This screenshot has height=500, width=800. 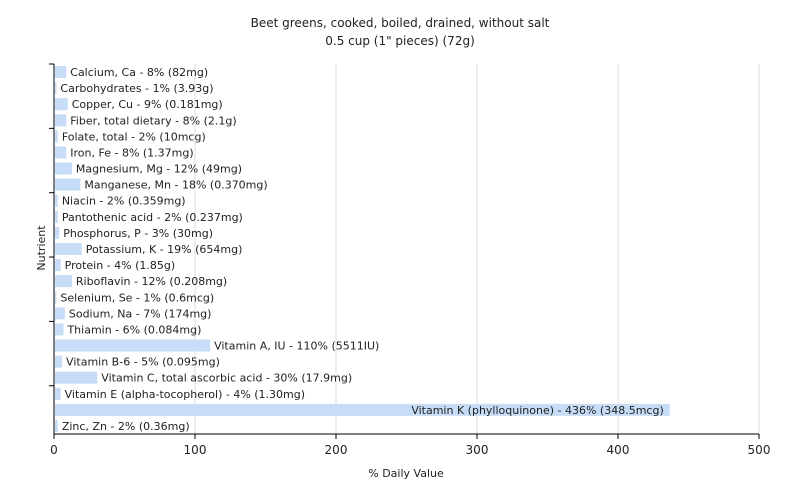 What do you see at coordinates (406, 473) in the screenshot?
I see `x-axis-label: % Daily Value` at bounding box center [406, 473].